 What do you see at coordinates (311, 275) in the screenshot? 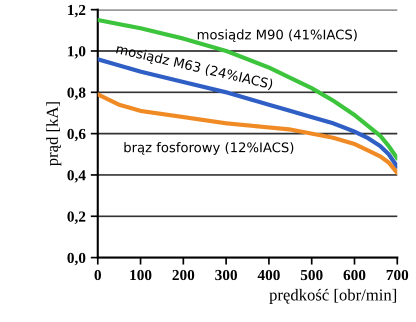
I see `x-tick-label: 500` at bounding box center [311, 275].